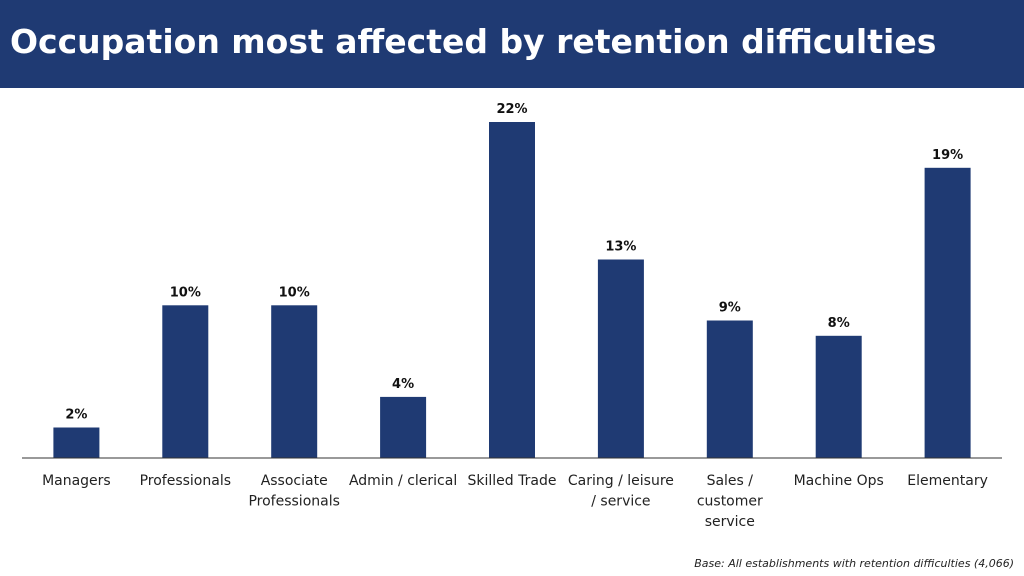 The width and height of the screenshot is (1024, 576). I want to click on category-label-2: Associate Professionals, so click(293, 491).